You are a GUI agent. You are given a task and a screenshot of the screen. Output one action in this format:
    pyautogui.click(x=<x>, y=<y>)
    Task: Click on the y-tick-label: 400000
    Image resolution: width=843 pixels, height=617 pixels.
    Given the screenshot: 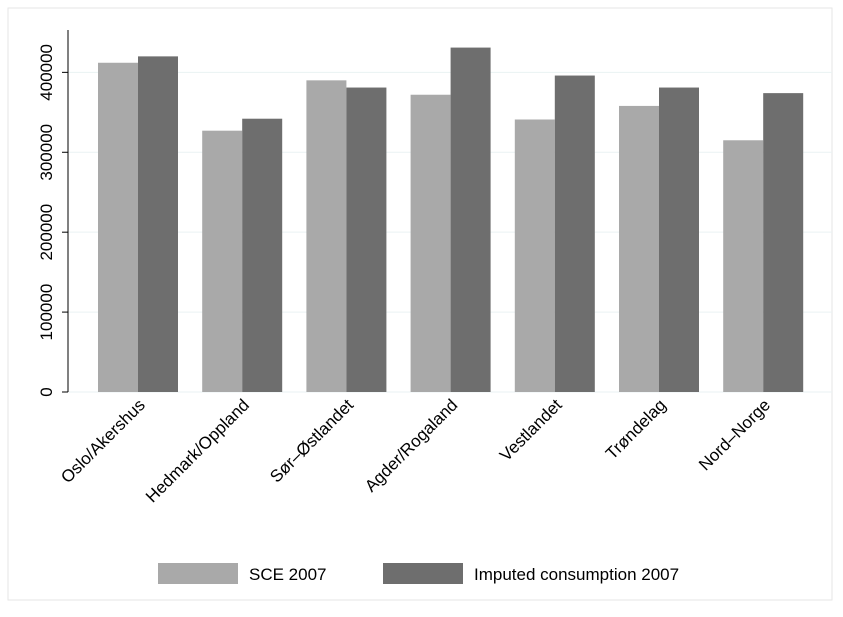 What is the action you would take?
    pyautogui.click(x=46, y=72)
    